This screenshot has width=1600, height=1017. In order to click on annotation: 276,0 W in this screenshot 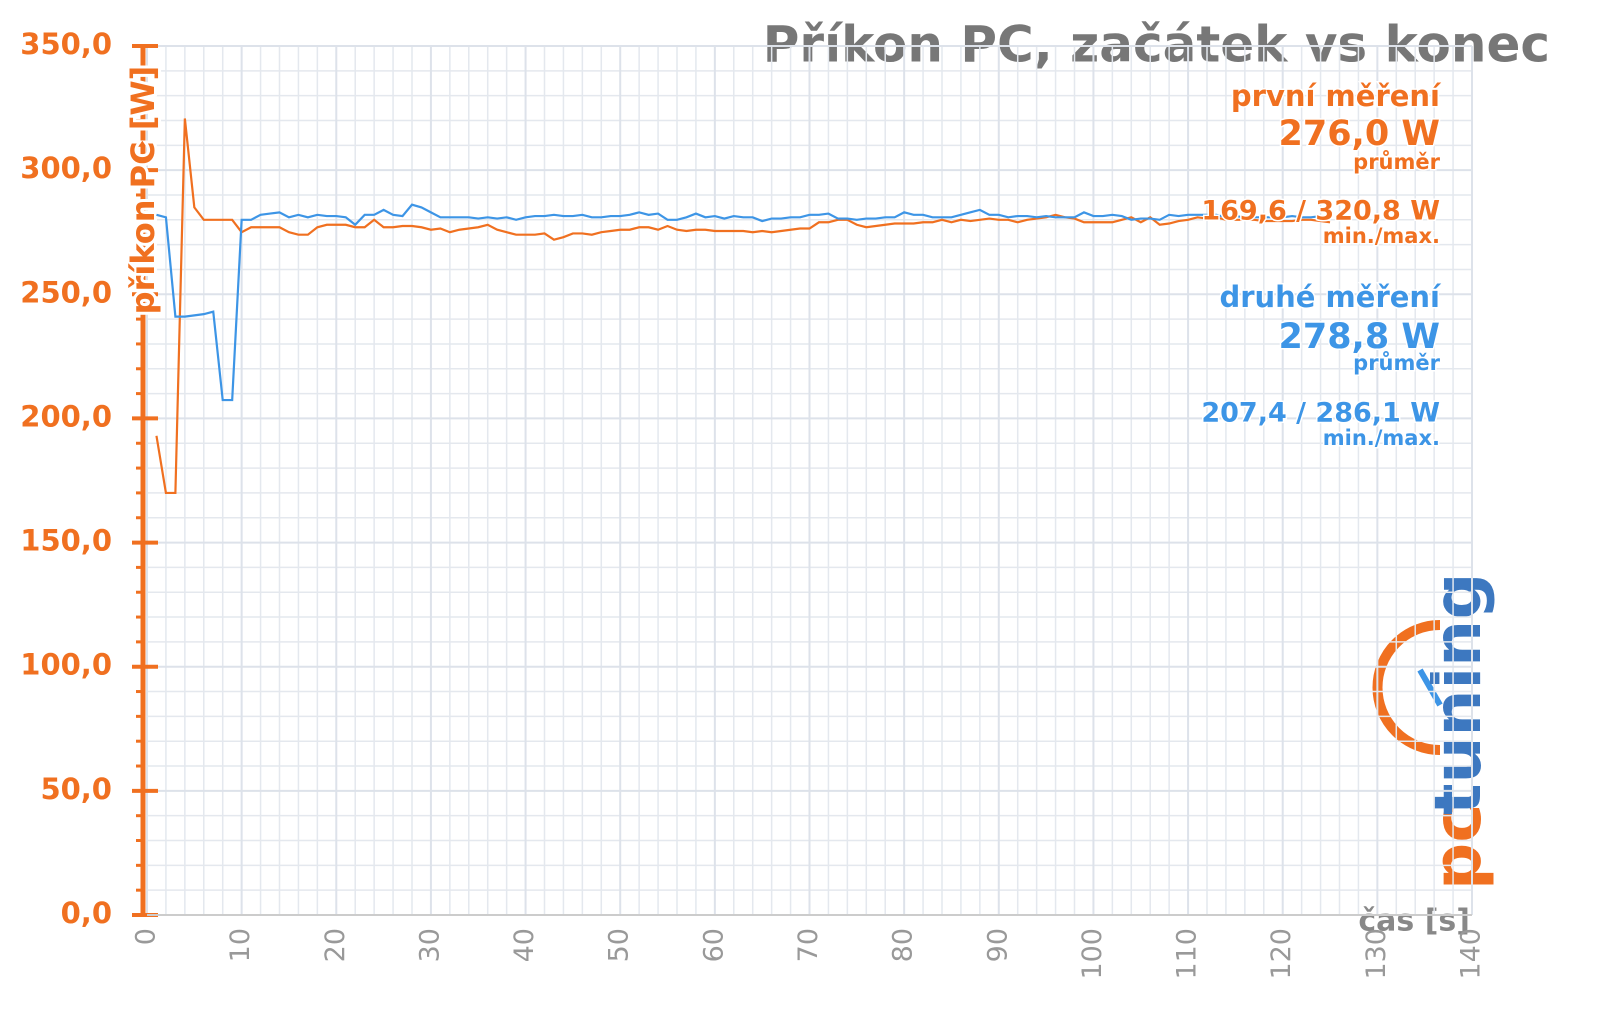, I will do `click(1360, 134)`.